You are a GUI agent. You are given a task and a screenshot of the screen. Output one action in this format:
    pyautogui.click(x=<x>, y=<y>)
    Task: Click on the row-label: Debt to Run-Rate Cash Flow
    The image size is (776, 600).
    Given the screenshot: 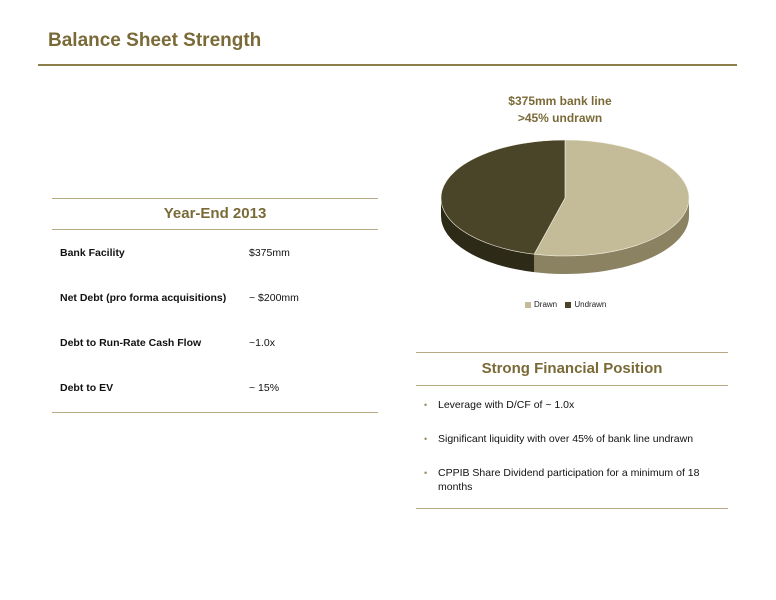 What is the action you would take?
    pyautogui.click(x=131, y=343)
    